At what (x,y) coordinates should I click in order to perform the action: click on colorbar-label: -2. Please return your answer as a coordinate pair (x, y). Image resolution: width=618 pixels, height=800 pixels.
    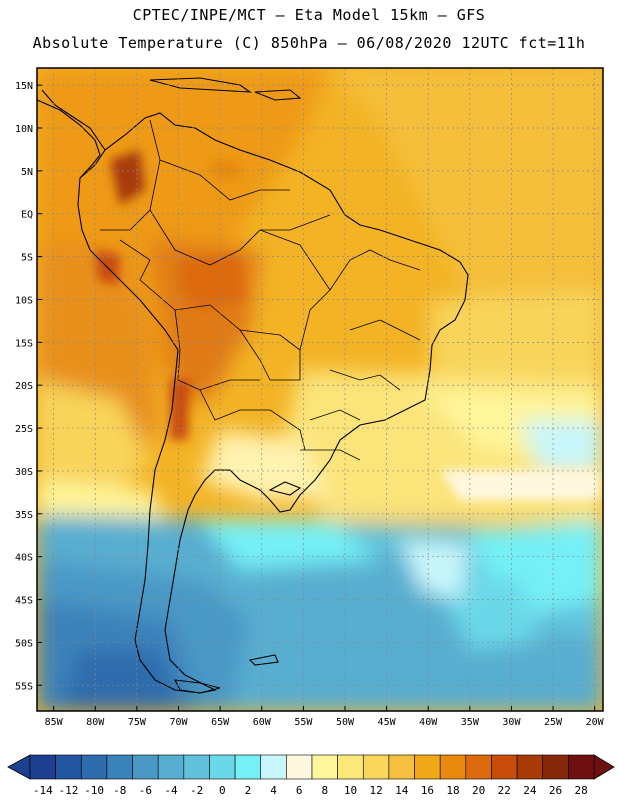
    Looking at the image, I should click on (196, 790).